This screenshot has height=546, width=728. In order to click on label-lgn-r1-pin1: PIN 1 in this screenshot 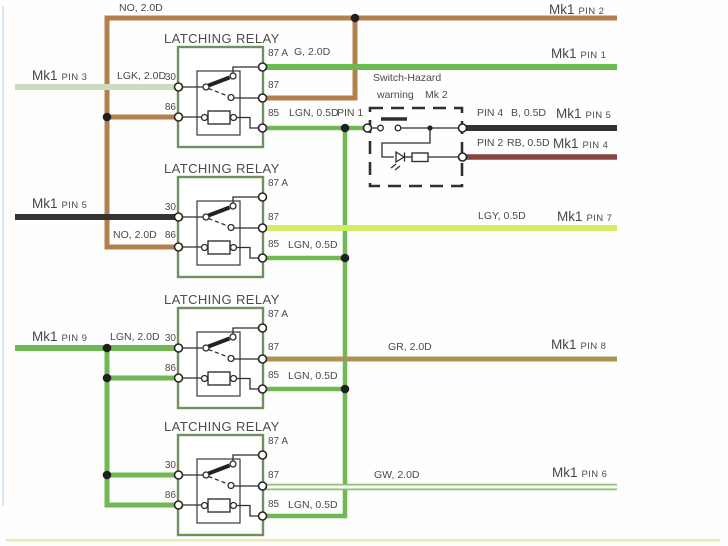, I will do `click(350, 113)`.